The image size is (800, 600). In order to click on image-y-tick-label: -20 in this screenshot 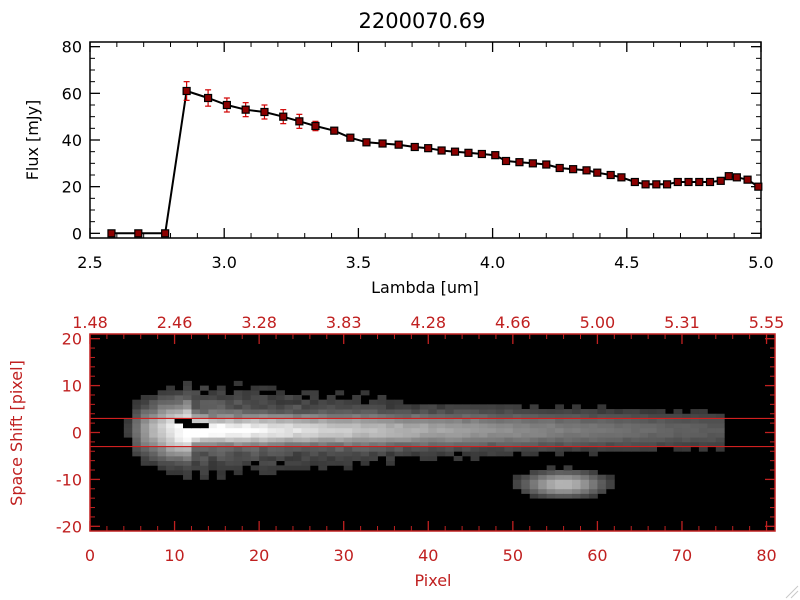, I will do `click(69, 526)`.